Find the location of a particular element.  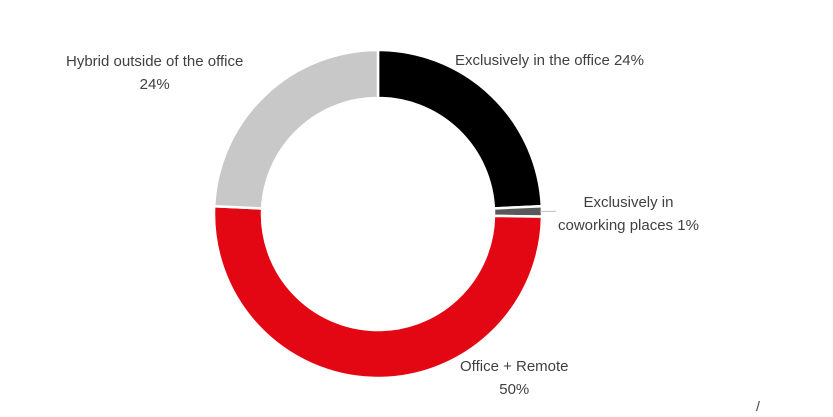

slice-hybrid is located at coordinates (296, 129).